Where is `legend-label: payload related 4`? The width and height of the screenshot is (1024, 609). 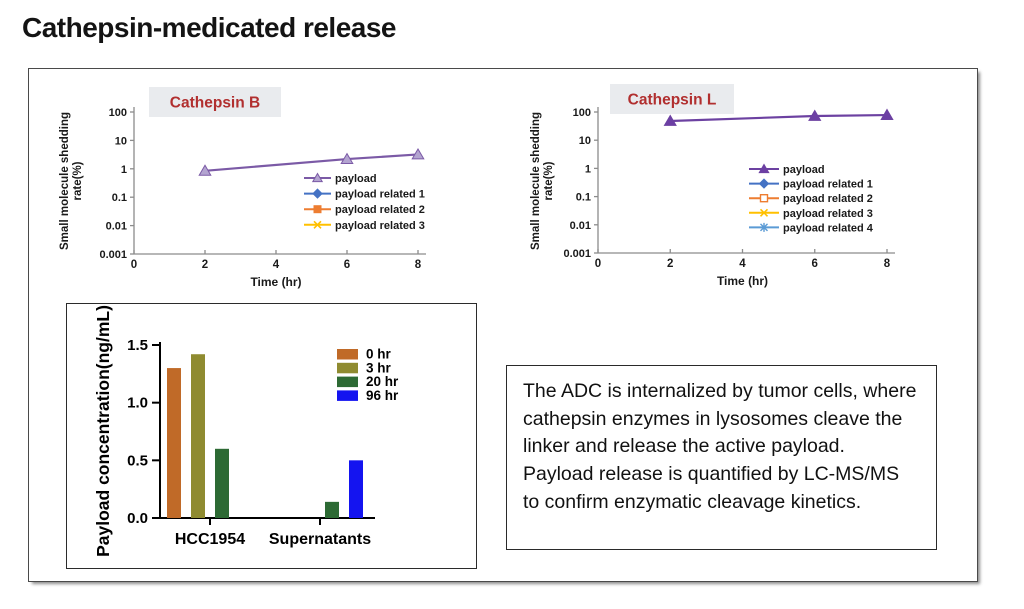 legend-label: payload related 4 is located at coordinates (828, 228).